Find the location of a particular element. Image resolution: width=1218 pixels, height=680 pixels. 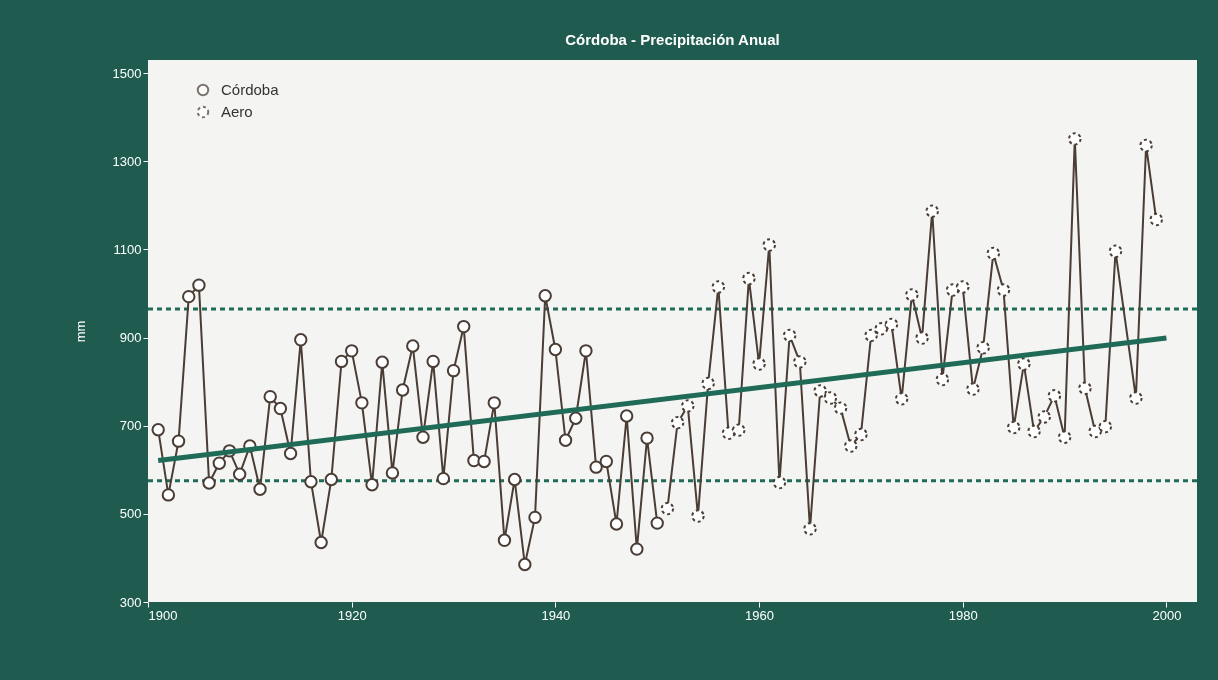

chart-title: Córdoba - Precipitación Anual is located at coordinates (672, 39).